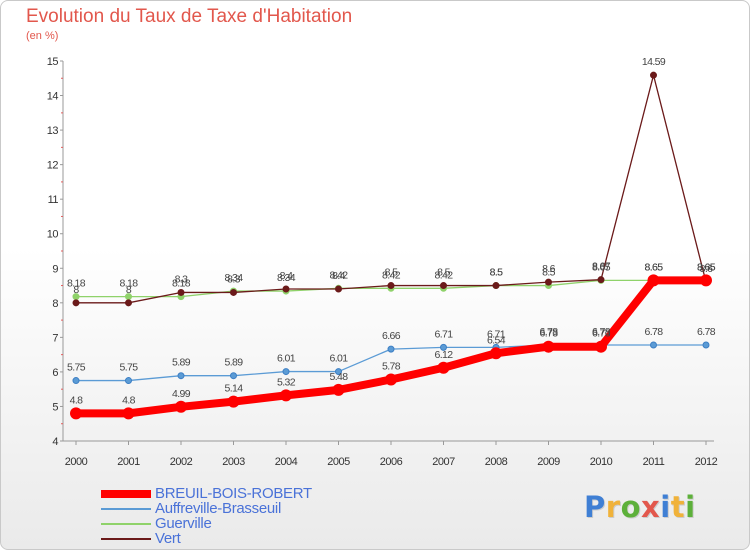  What do you see at coordinates (53, 200) in the screenshot?
I see `y-tick-label: 11` at bounding box center [53, 200].